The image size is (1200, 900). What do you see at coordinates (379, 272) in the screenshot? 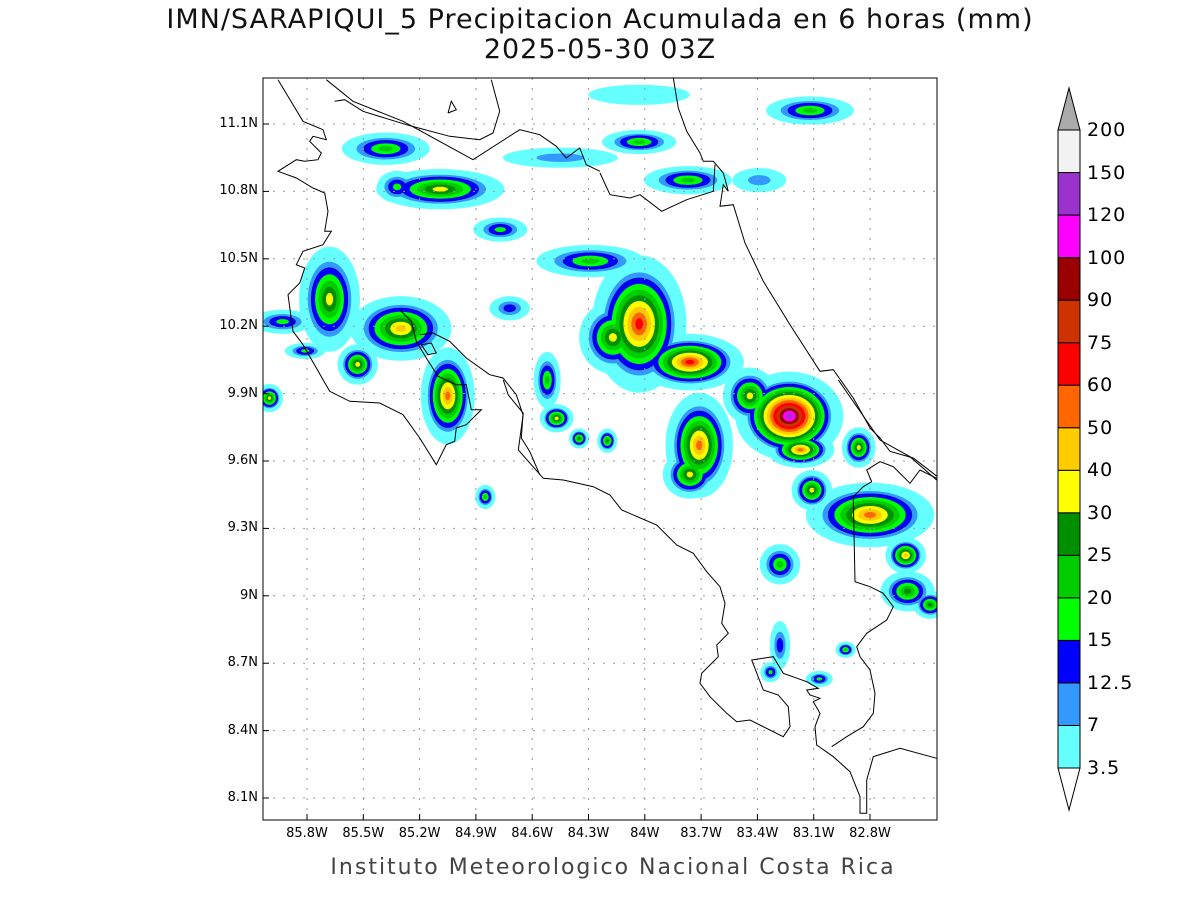
I see `pacific-coastline` at bounding box center [379, 272].